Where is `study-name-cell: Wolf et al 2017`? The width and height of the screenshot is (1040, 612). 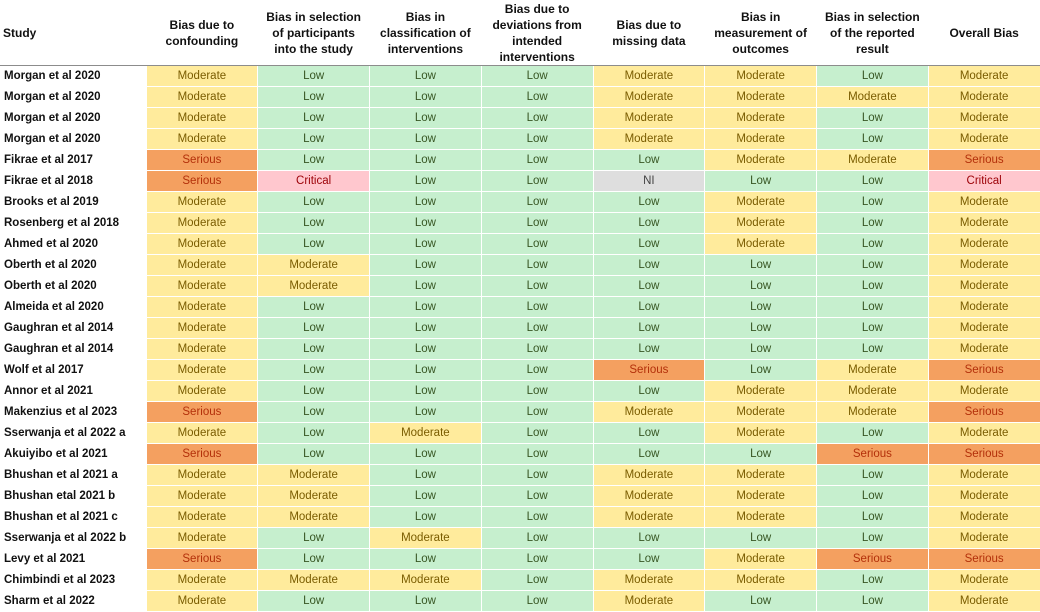
study-name-cell: Wolf et al 2017 is located at coordinates (73, 370).